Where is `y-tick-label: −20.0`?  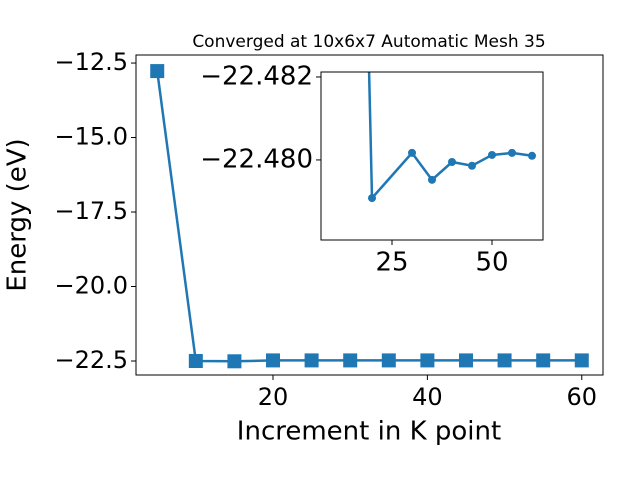 y-tick-label: −20.0 is located at coordinates (91, 286).